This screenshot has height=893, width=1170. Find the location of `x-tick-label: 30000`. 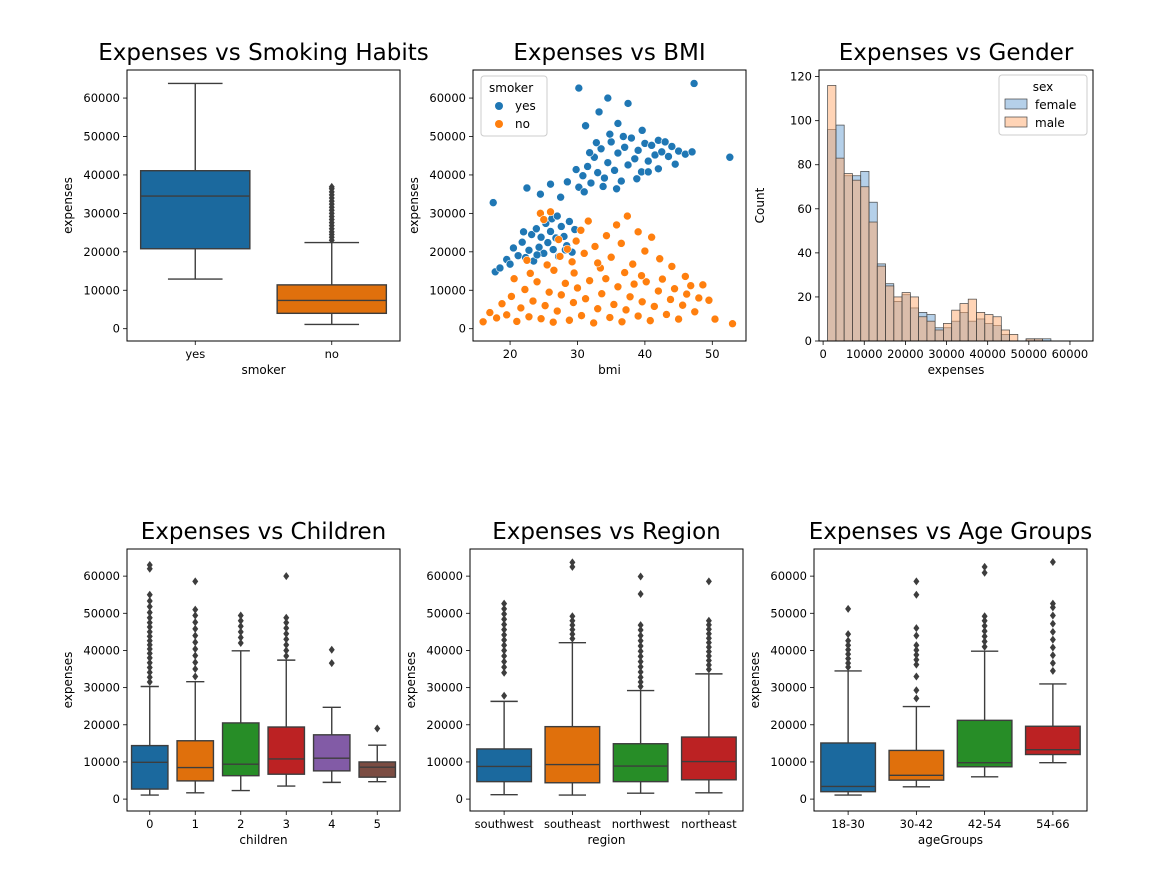

x-tick-label: 30000 is located at coordinates (946, 354).